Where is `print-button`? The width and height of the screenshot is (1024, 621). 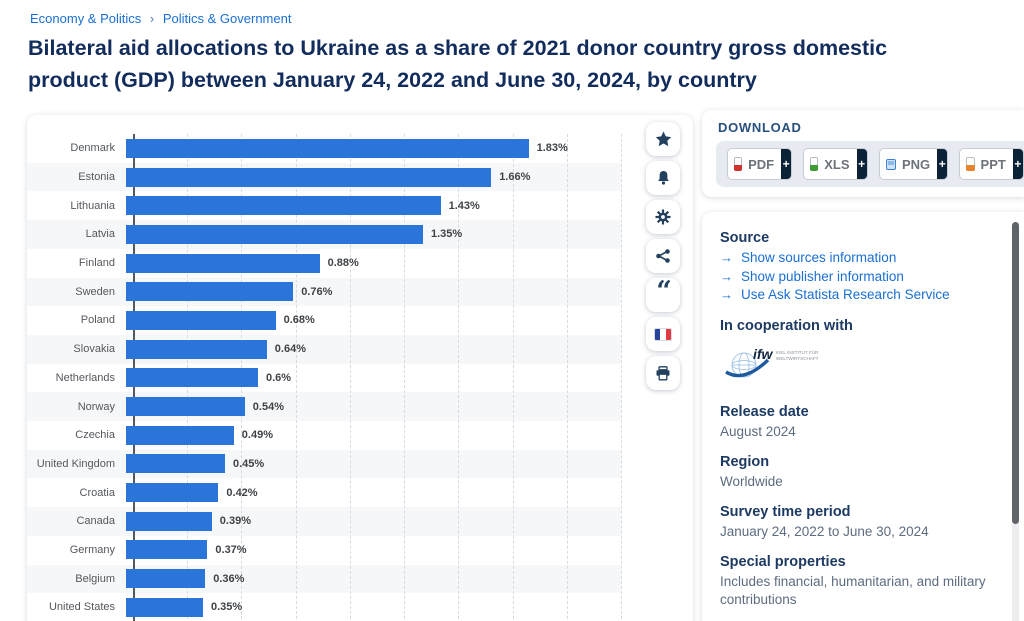 print-button is located at coordinates (663, 373).